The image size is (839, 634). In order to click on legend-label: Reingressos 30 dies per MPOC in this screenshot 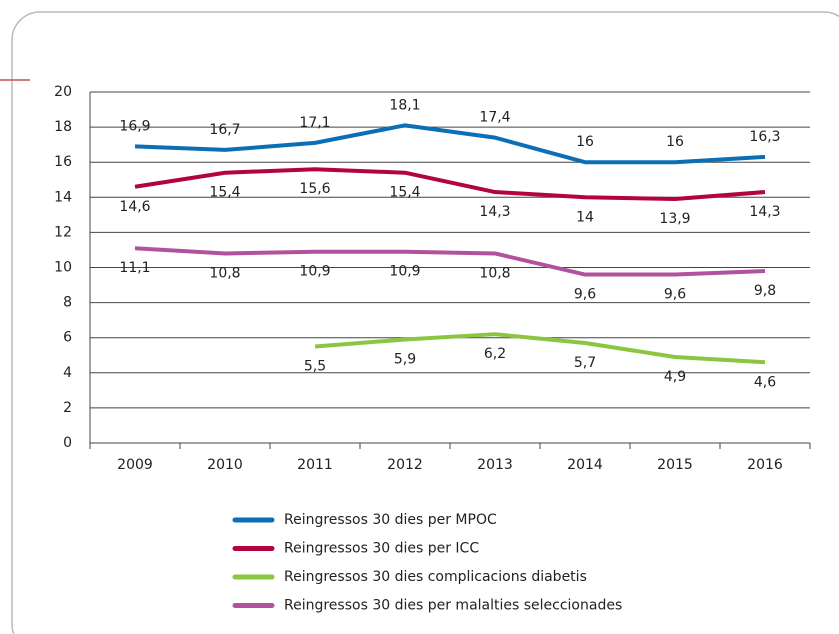, I will do `click(390, 520)`.